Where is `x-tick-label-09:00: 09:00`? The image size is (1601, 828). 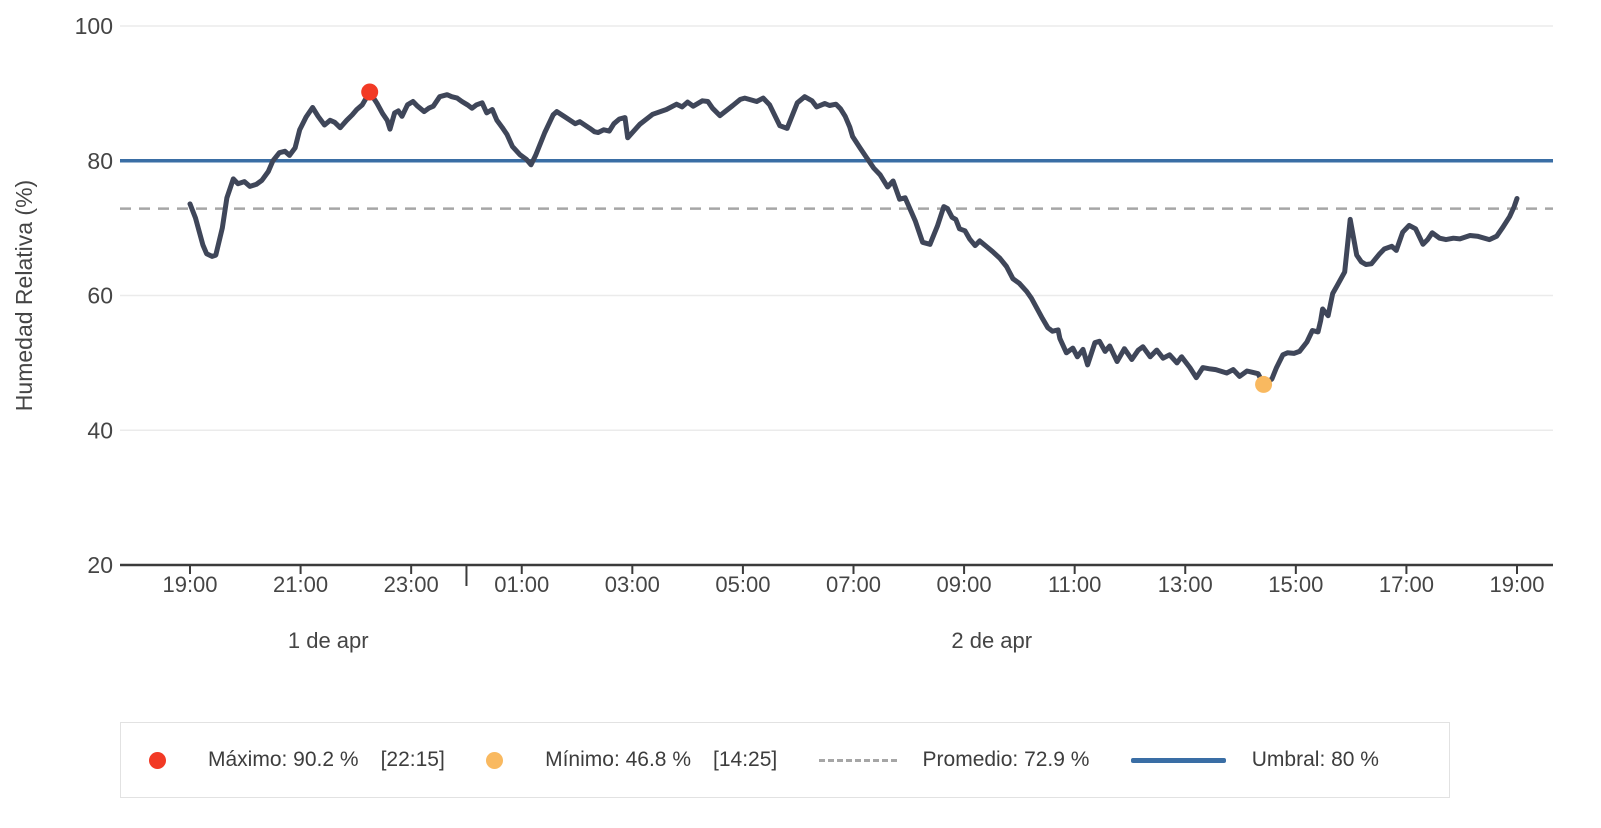 x-tick-label-09:00: 09:00 is located at coordinates (964, 584).